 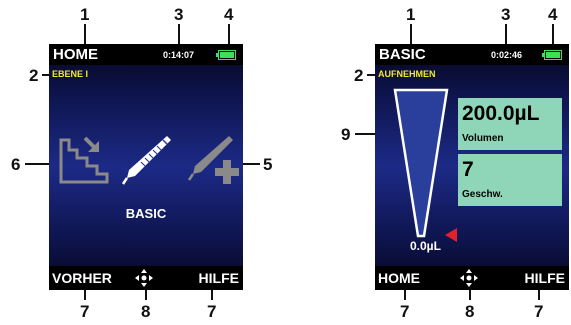 I want to click on callout-7b-left: 7, so click(x=212, y=311).